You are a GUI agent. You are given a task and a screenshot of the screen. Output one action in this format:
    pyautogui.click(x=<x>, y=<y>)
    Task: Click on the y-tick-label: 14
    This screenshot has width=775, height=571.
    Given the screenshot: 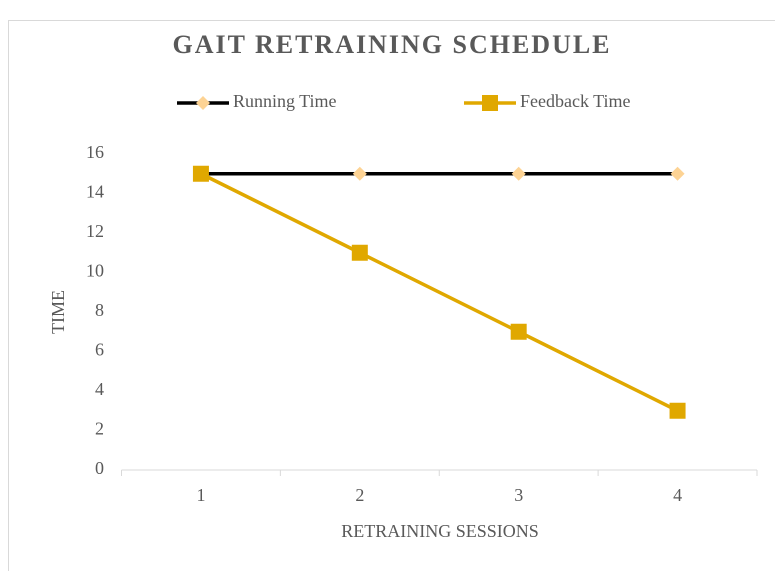 What is the action you would take?
    pyautogui.click(x=95, y=192)
    